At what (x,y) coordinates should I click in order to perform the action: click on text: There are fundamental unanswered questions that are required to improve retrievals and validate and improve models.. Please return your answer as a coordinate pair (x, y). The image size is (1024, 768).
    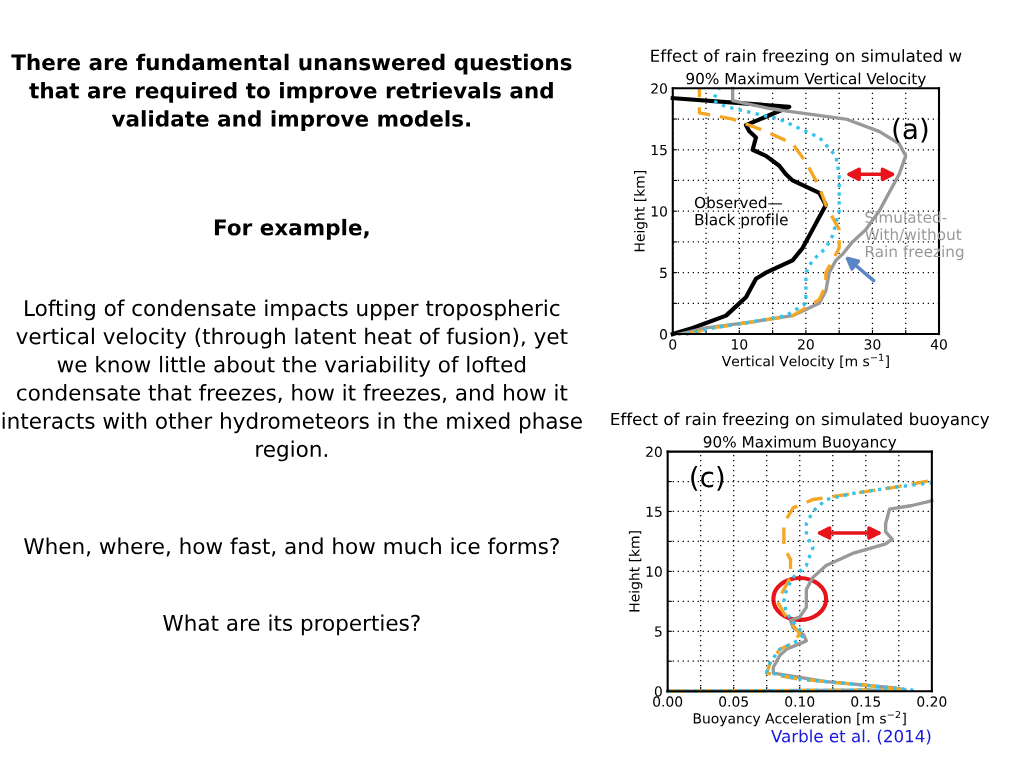
    Looking at the image, I should click on (291, 92).